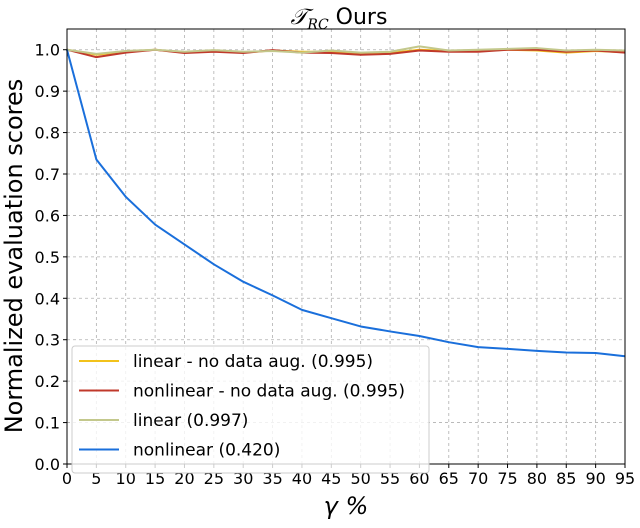 The image size is (640, 528). I want to click on y-tick-label: 0.9, so click(47, 91).